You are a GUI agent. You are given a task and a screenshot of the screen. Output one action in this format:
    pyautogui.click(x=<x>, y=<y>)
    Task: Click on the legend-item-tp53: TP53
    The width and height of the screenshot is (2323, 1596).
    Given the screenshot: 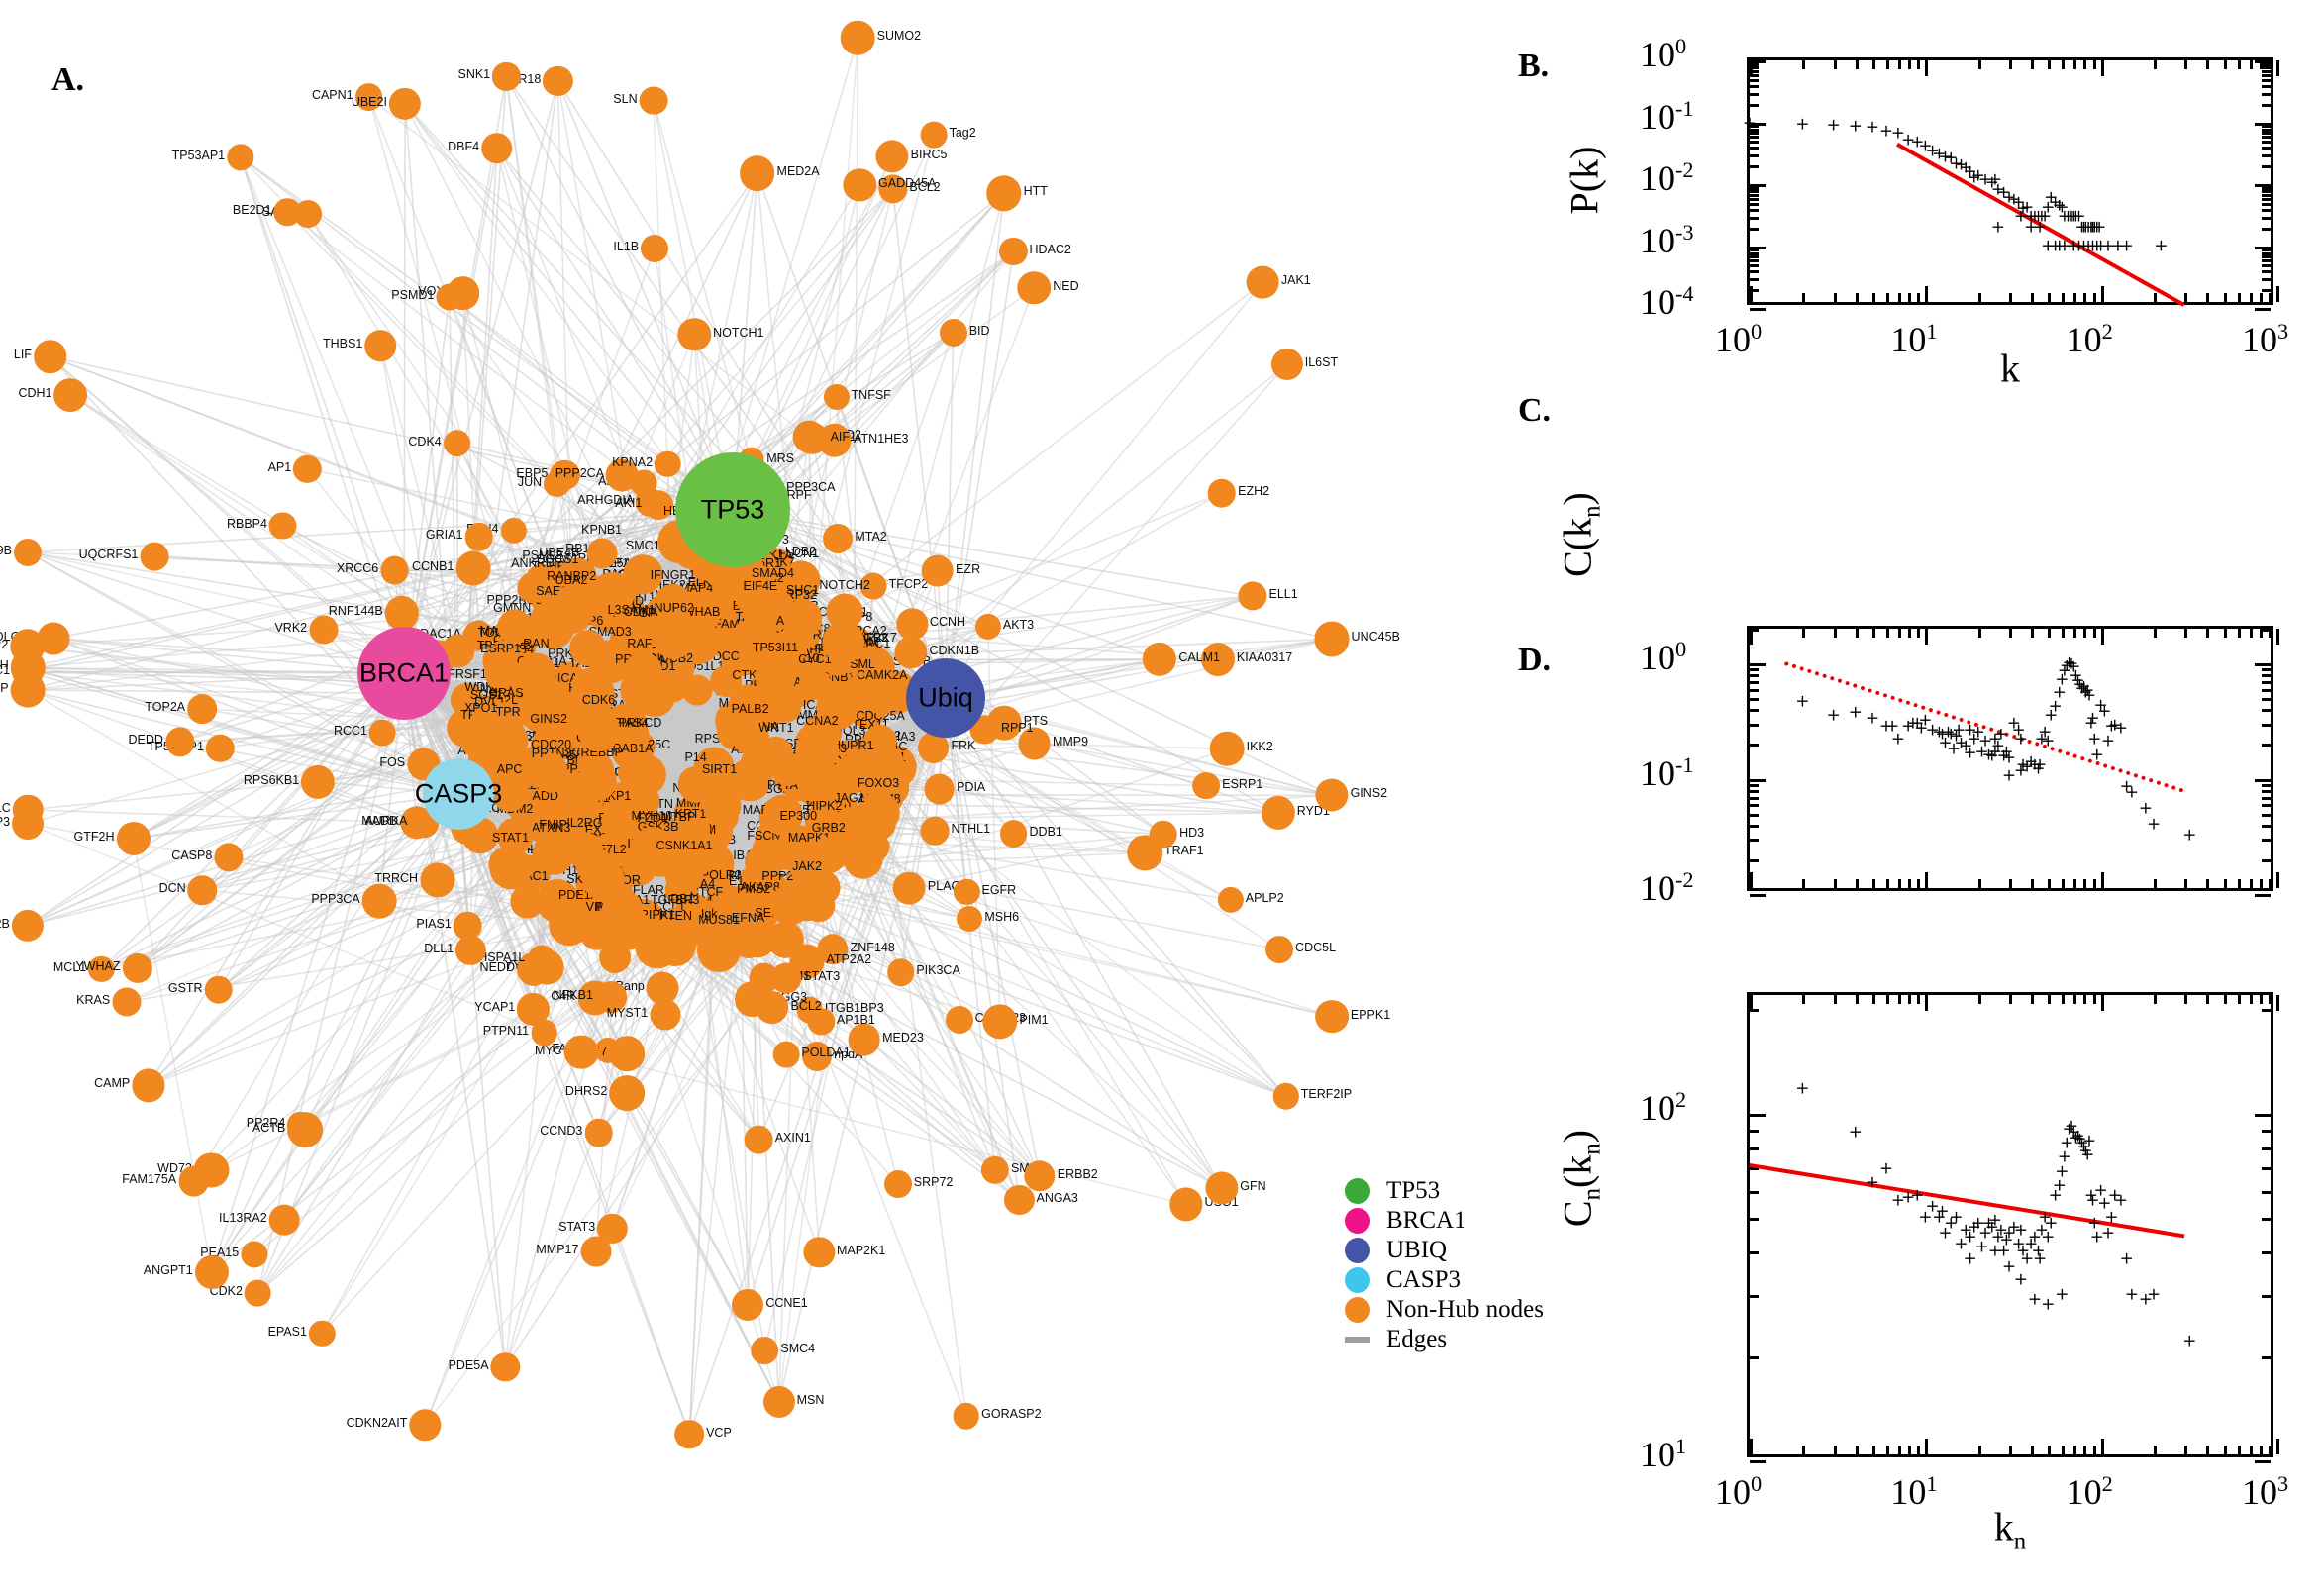 What is the action you would take?
    pyautogui.click(x=1459, y=1191)
    